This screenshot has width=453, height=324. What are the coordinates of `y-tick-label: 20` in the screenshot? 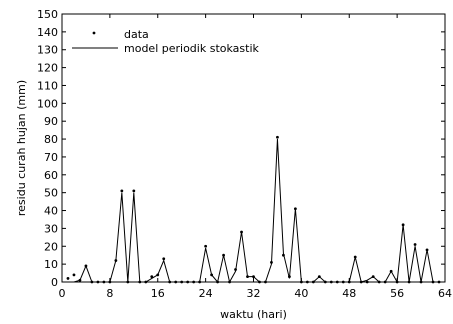 It's located at (51, 246).